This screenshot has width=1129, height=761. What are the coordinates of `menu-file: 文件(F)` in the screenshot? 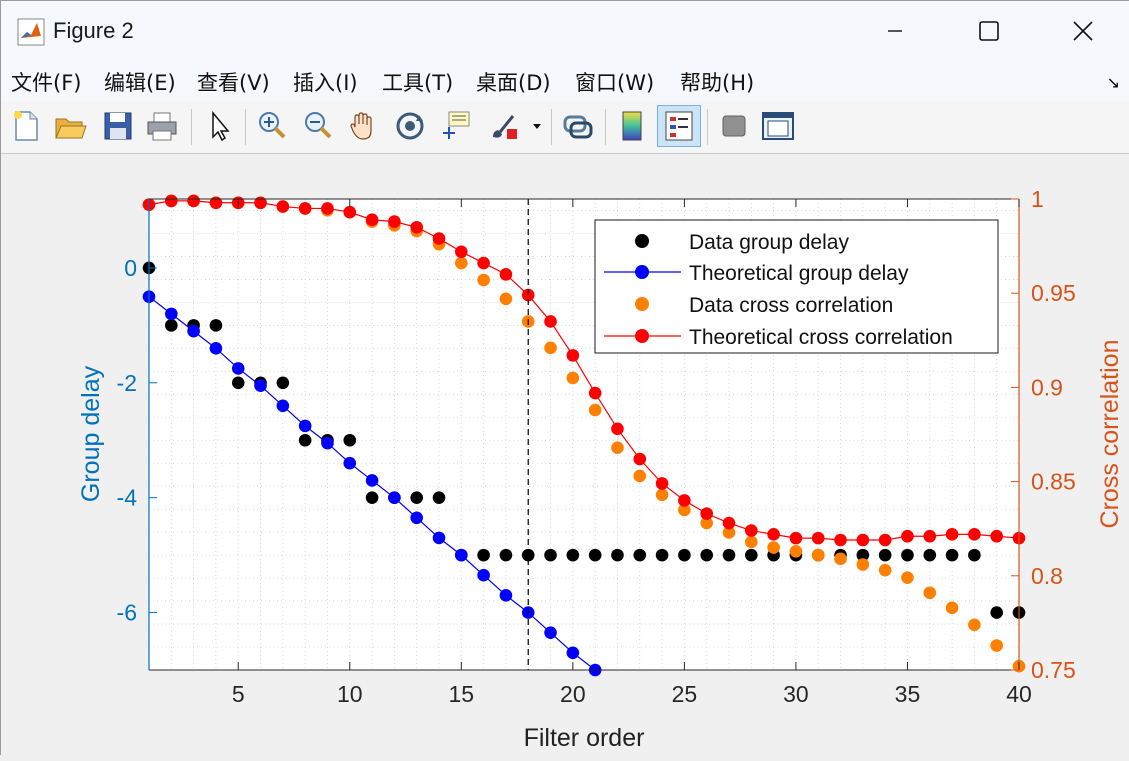 It's located at (46, 83).